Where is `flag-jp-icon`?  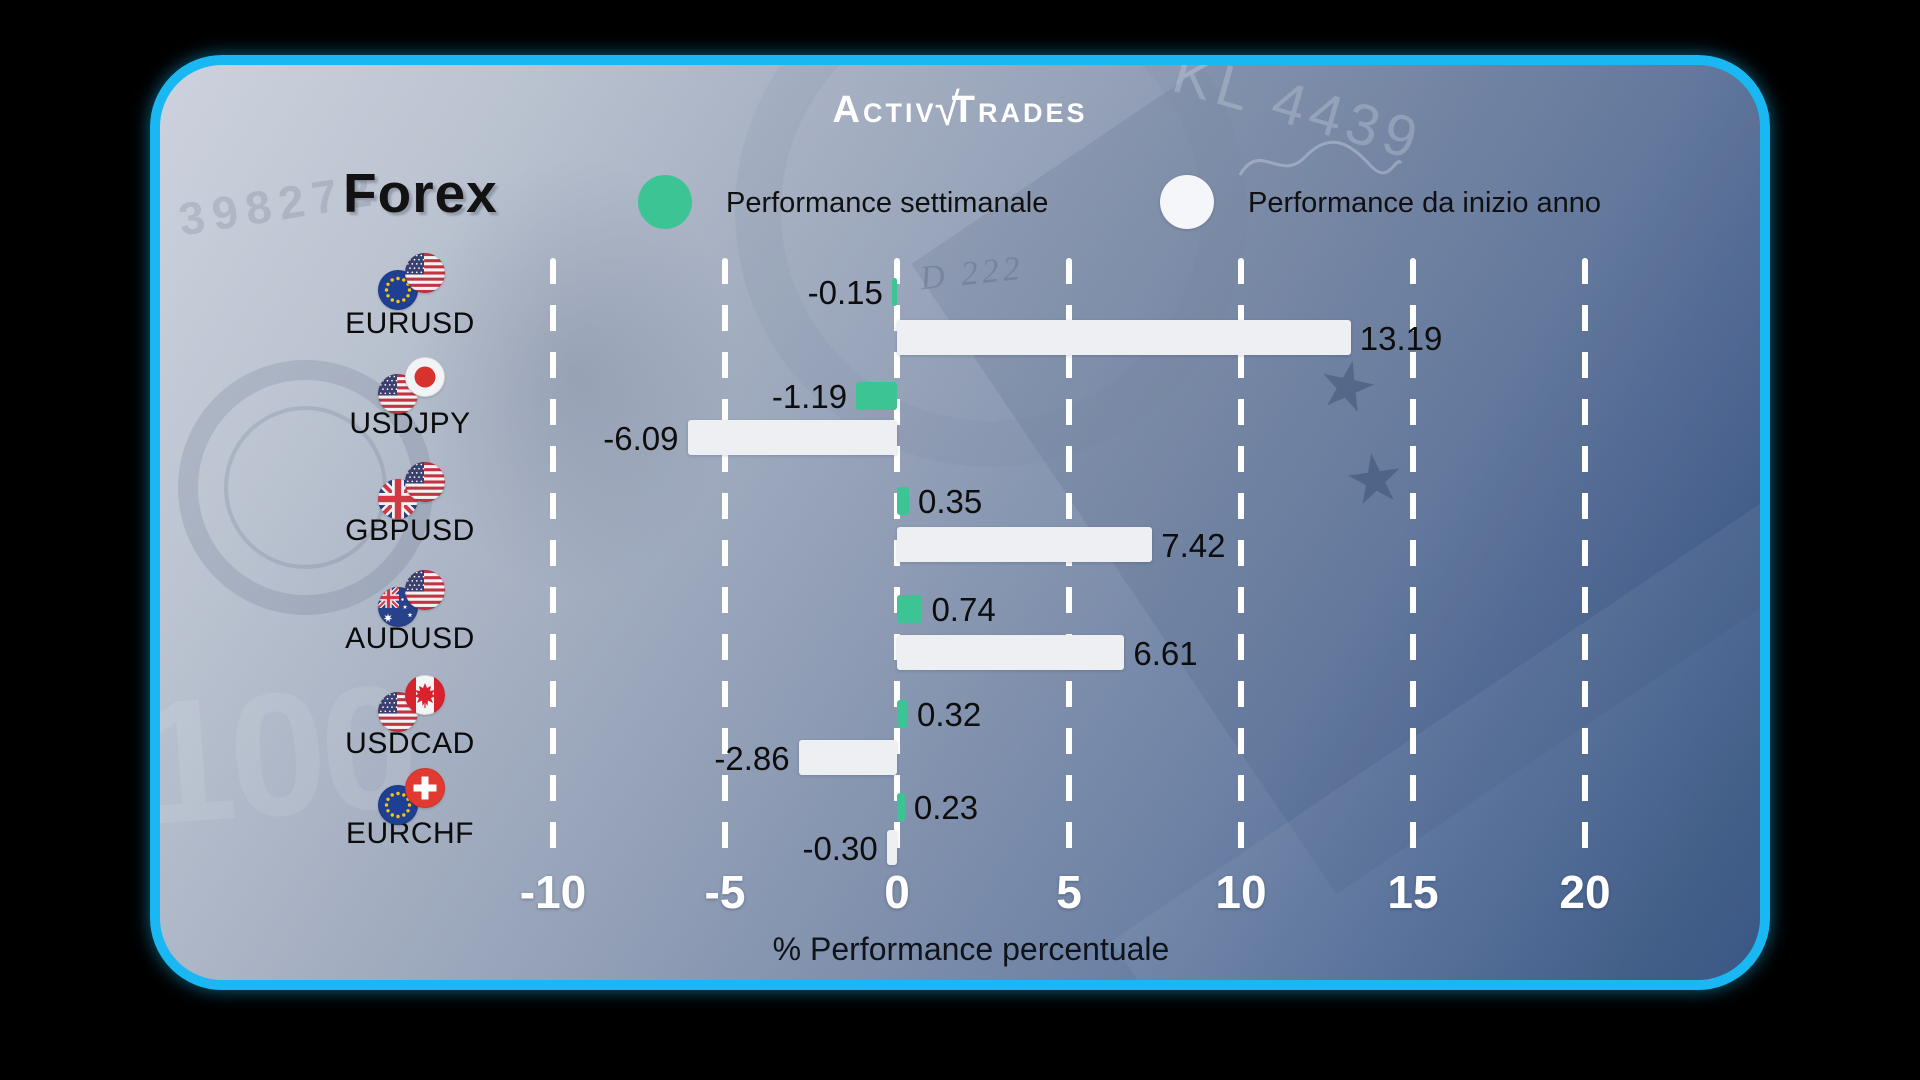
flag-jp-icon is located at coordinates (425, 377).